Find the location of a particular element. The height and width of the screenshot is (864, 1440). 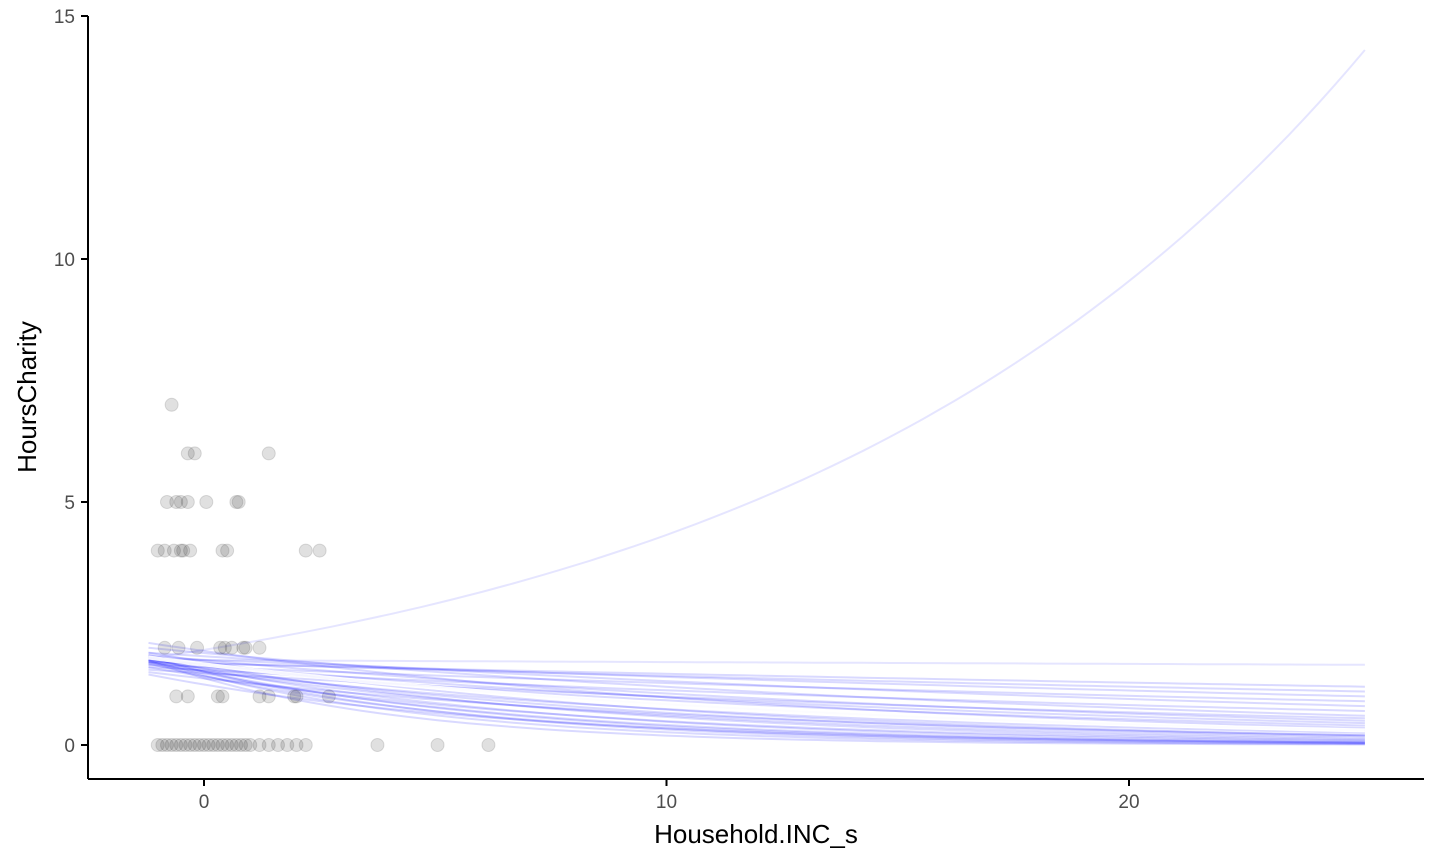

y-tick-label: 0 is located at coordinates (69, 746).